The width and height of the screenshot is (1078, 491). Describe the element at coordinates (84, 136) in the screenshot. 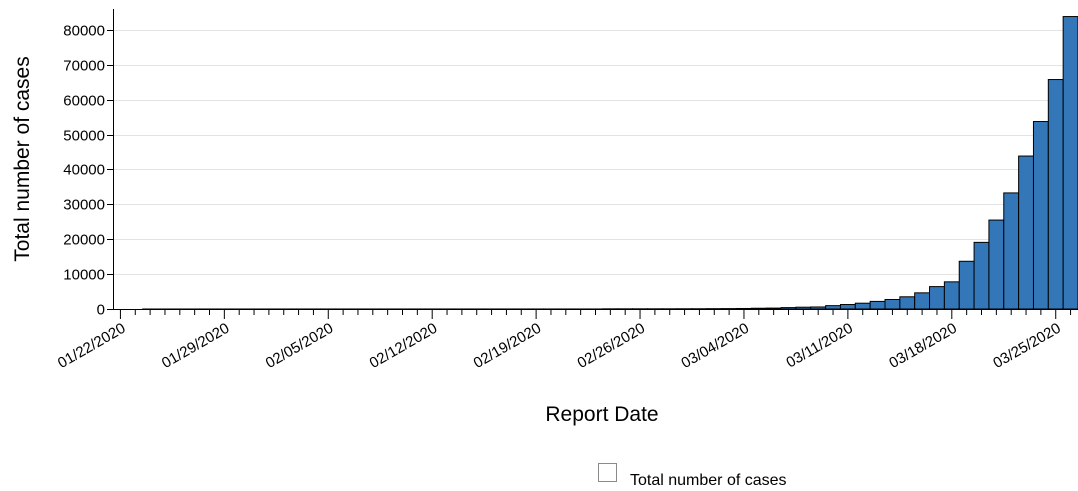

I see `y-tick-label: 50000` at that location.